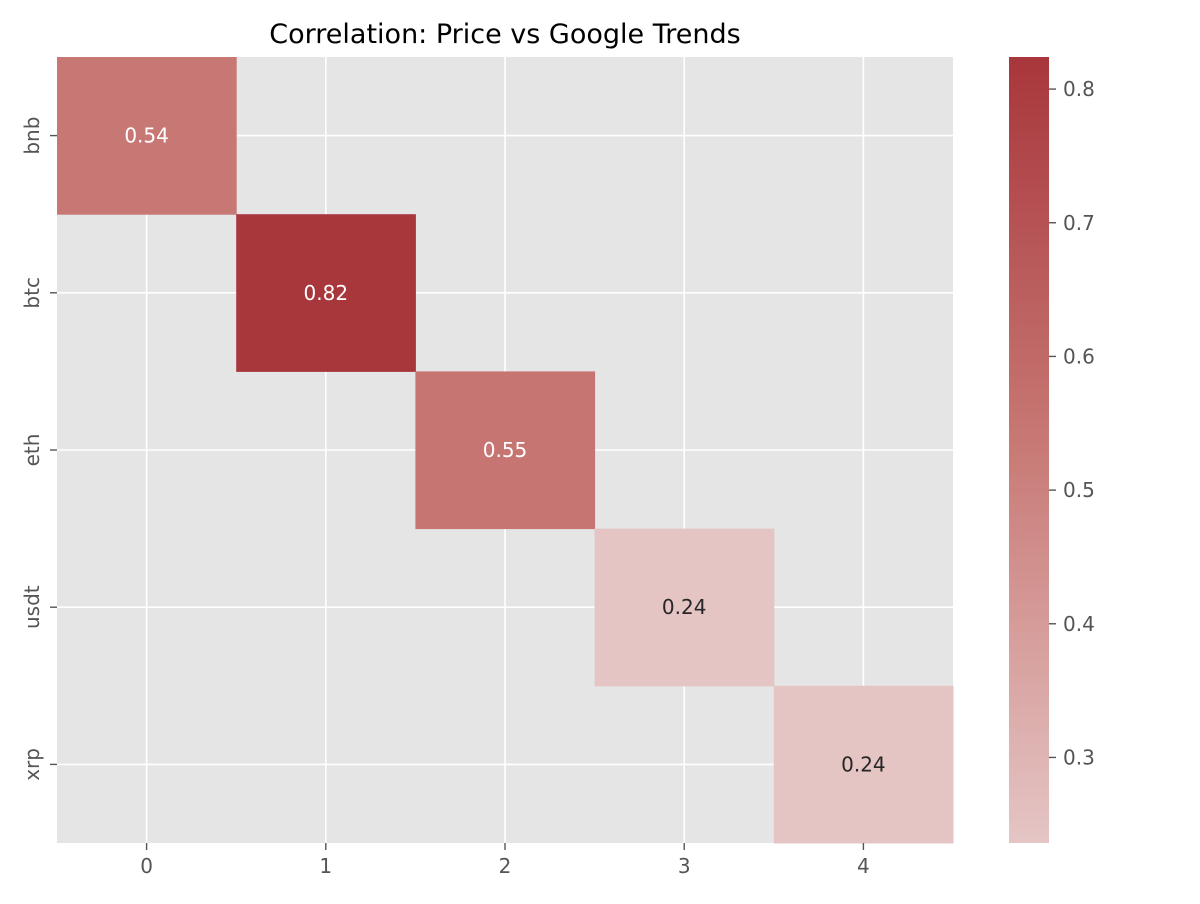 The height and width of the screenshot is (904, 1200). I want to click on y-tick-label: usdt, so click(32, 607).